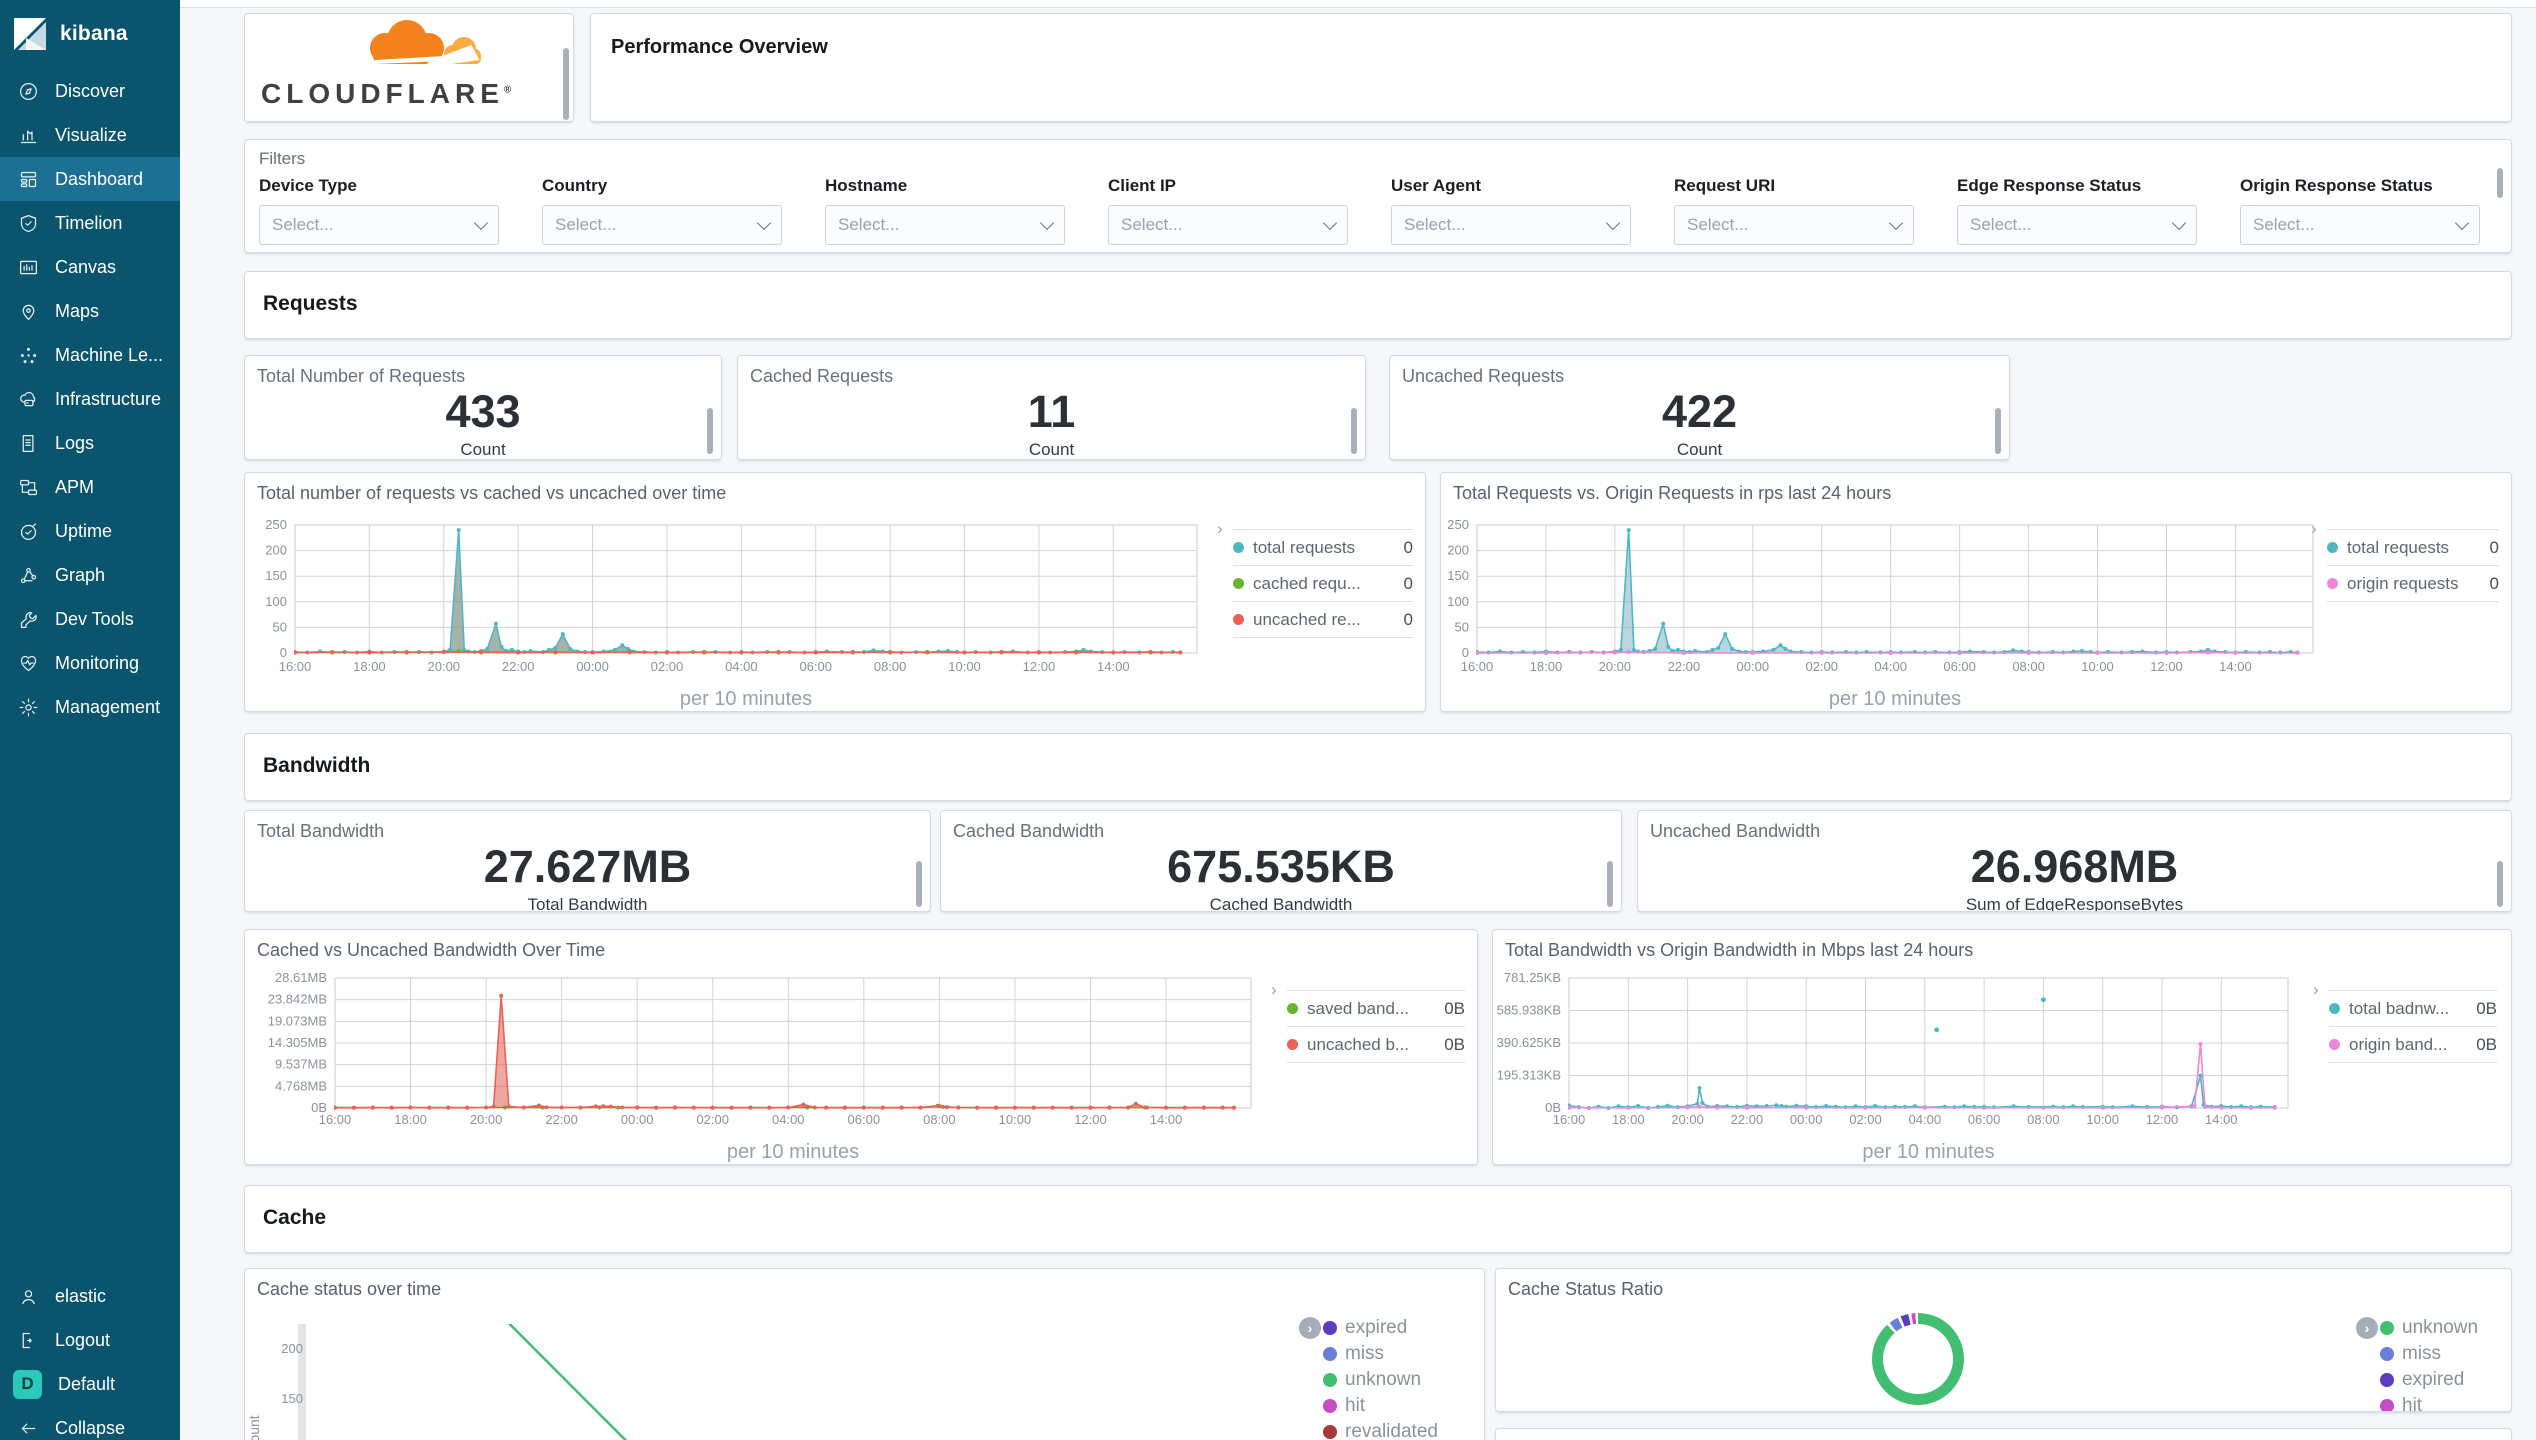 This screenshot has width=2536, height=1440. What do you see at coordinates (90, 1296) in the screenshot?
I see `sidebar-footer-elastic: elastic` at bounding box center [90, 1296].